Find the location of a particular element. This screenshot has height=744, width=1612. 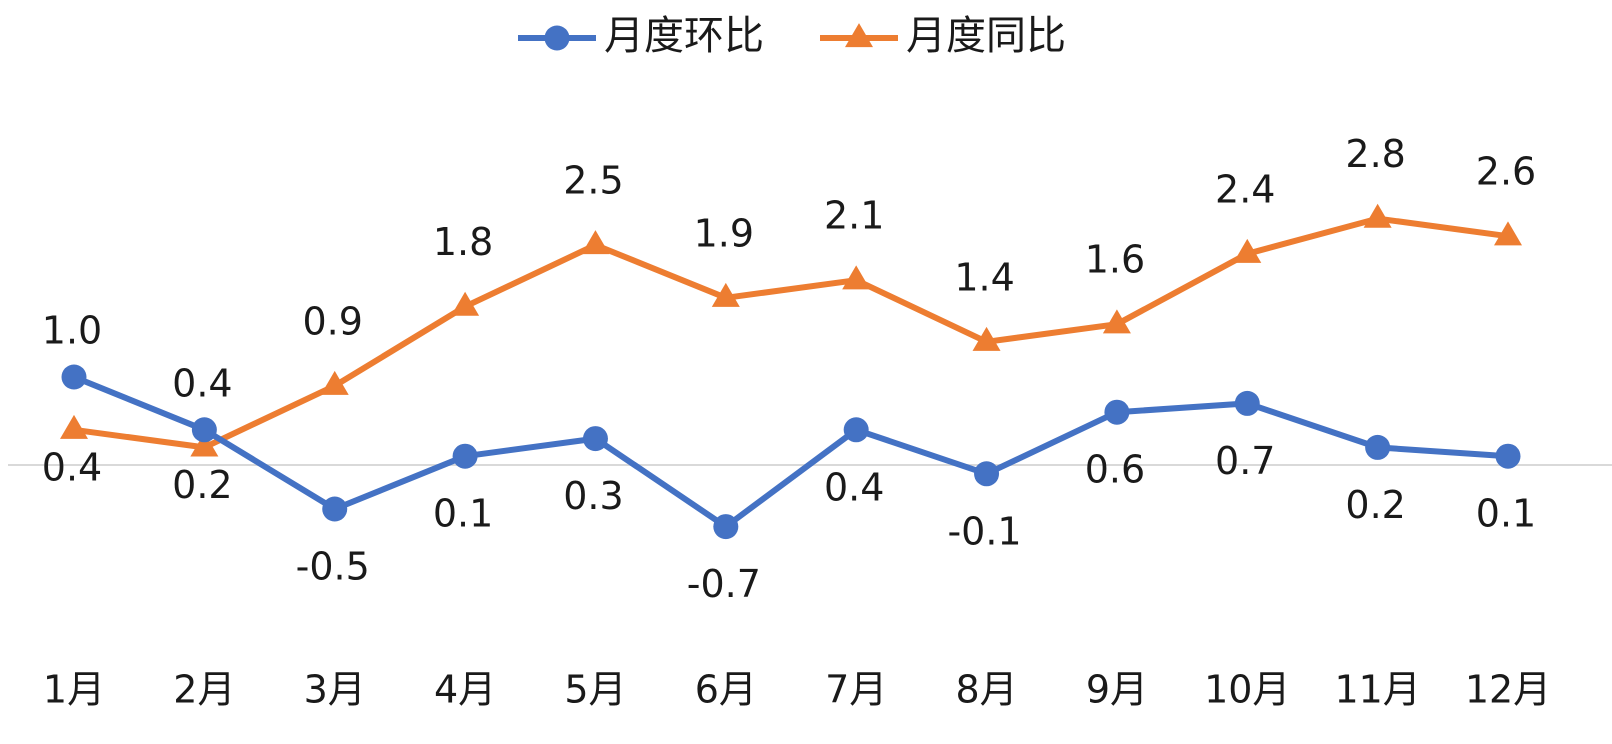

x-tick-label: 3月 is located at coordinates (335, 690).